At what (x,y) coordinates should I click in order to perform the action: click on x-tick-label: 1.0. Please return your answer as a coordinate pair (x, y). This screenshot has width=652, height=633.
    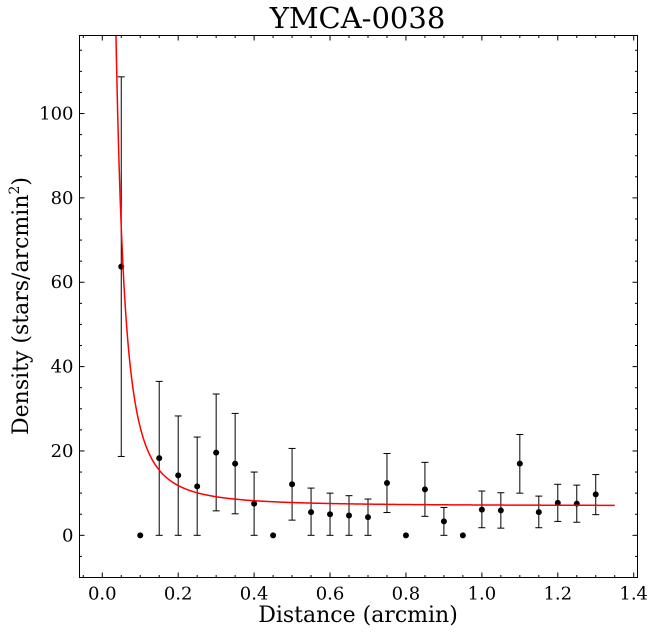
    Looking at the image, I should click on (482, 594).